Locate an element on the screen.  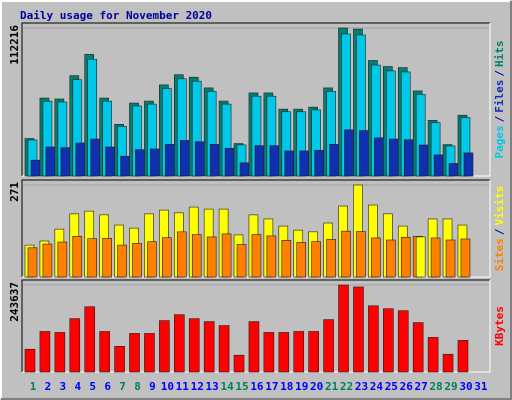
x-tick-label: 29 is located at coordinates (450, 386).